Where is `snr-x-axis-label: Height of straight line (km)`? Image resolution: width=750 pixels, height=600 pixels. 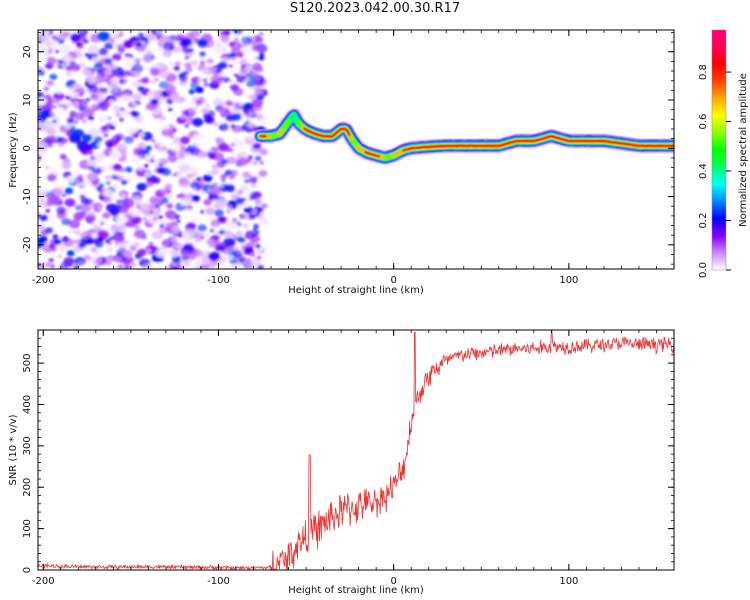
snr-x-axis-label: Height of straight line (km) is located at coordinates (356, 590).